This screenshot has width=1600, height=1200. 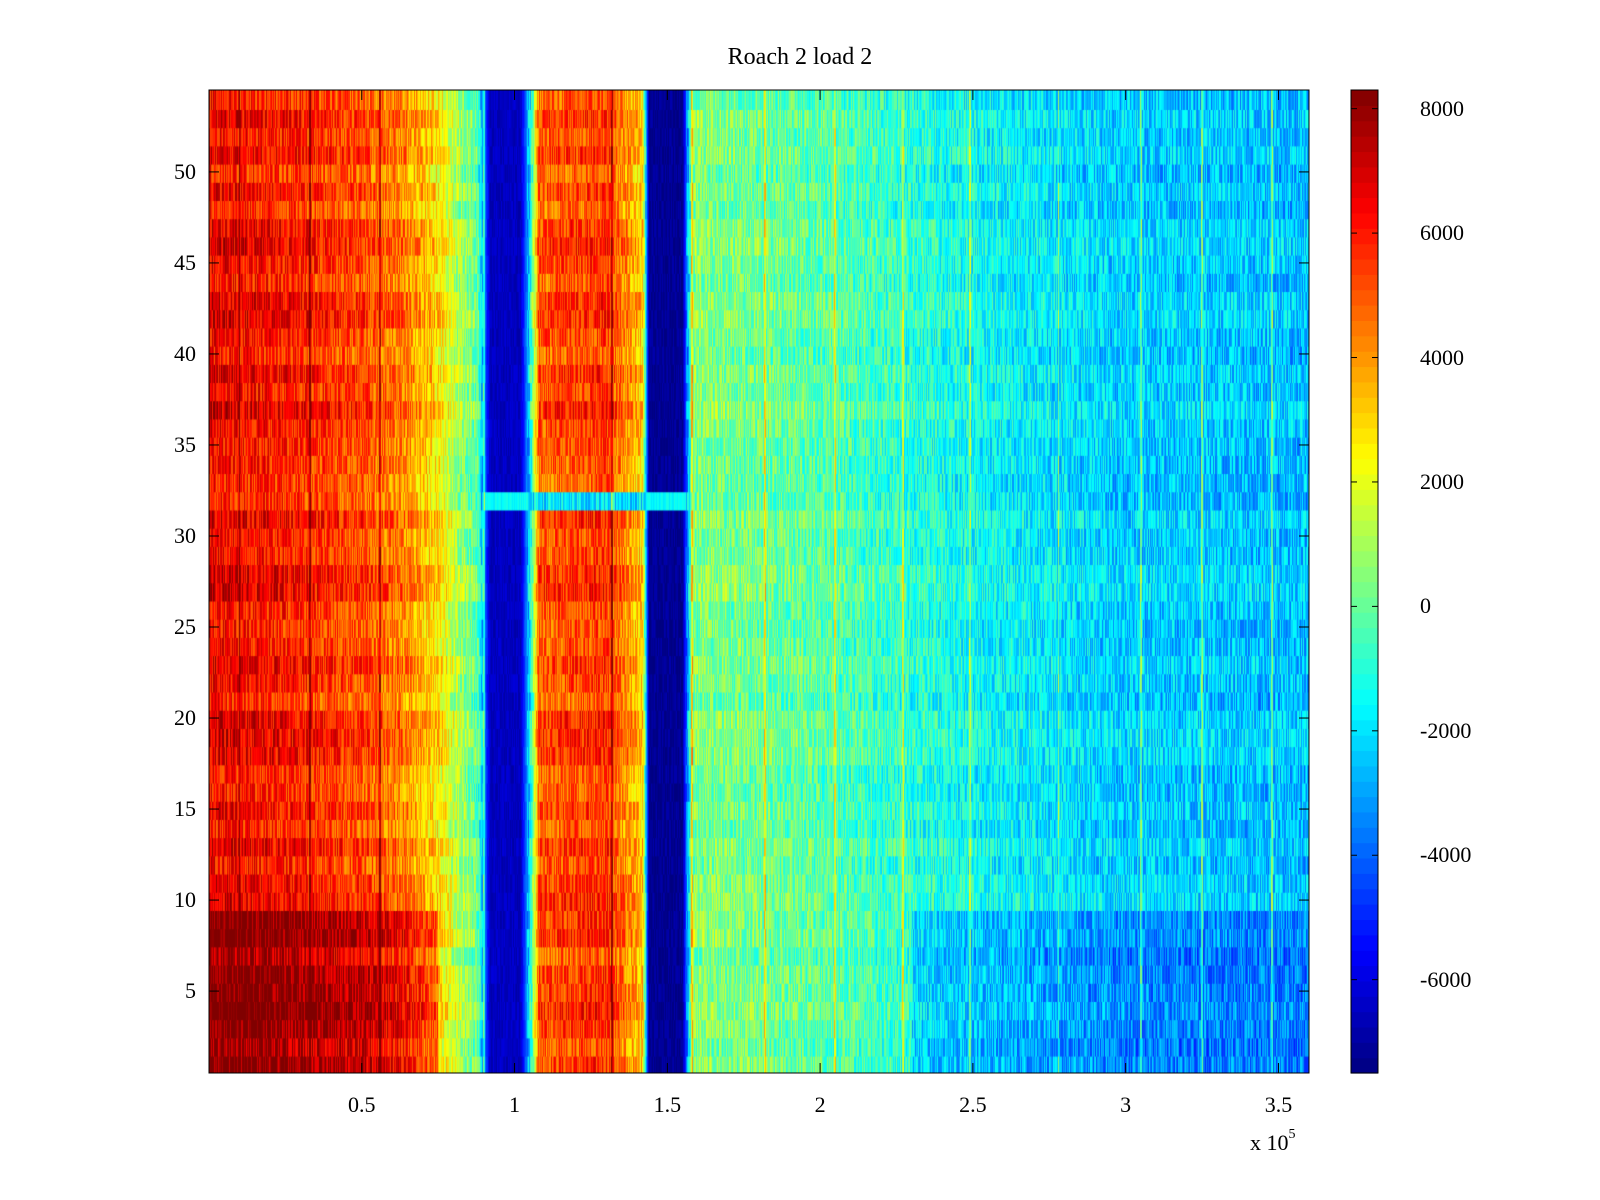 What do you see at coordinates (1442, 357) in the screenshot?
I see `colorbar-tick-label: 4000` at bounding box center [1442, 357].